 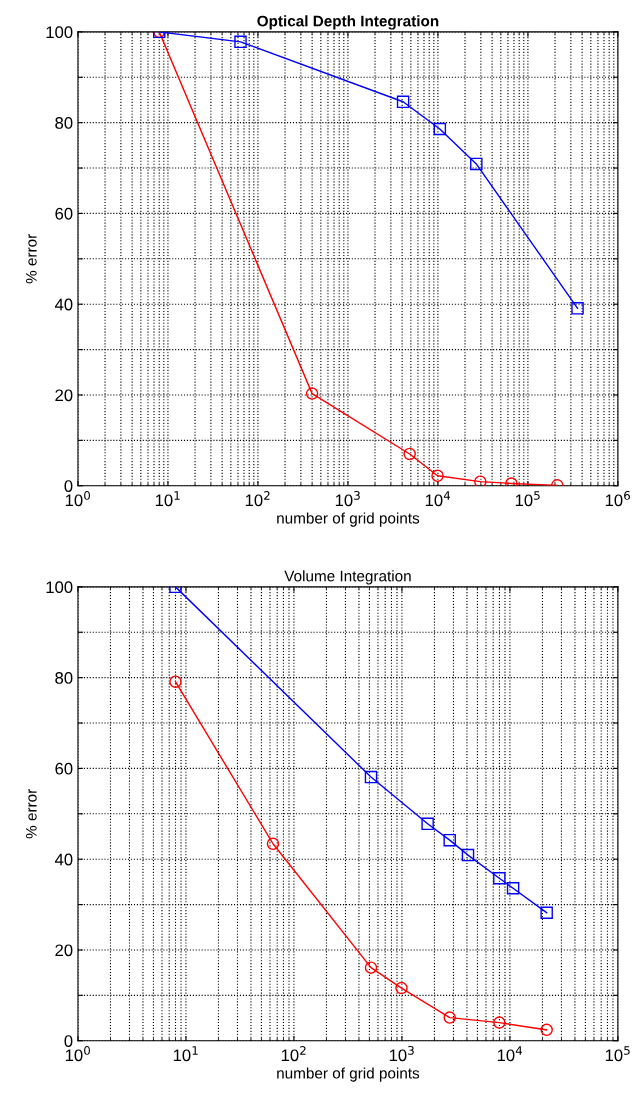 What do you see at coordinates (617, 499) in the screenshot?
I see `x-tick-label: 10$^{6}$` at bounding box center [617, 499].